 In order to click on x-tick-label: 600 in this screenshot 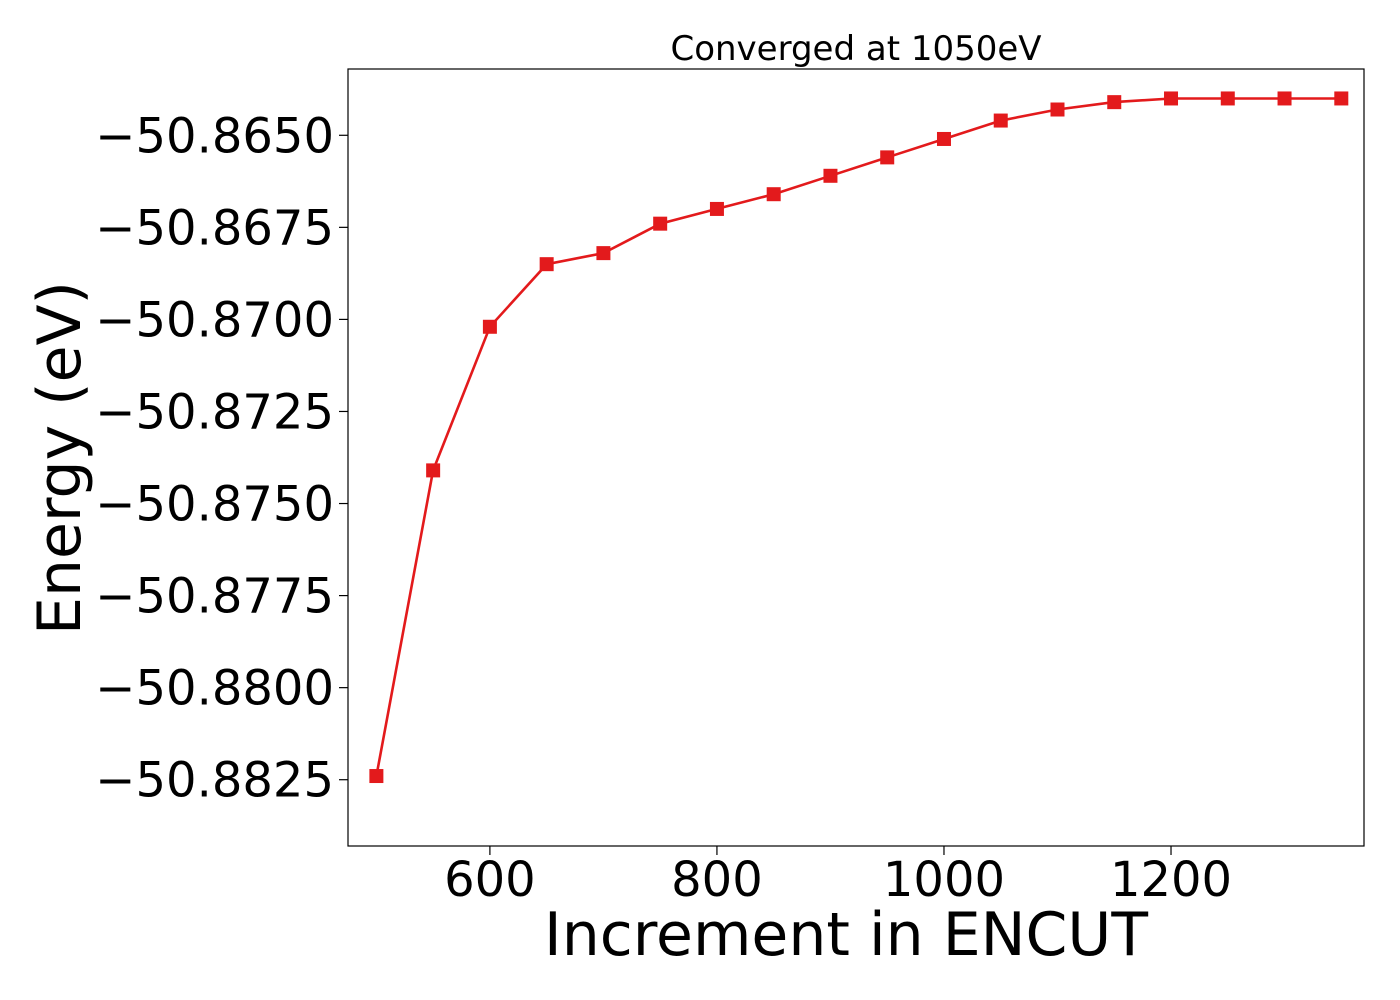, I will do `click(490, 880)`.